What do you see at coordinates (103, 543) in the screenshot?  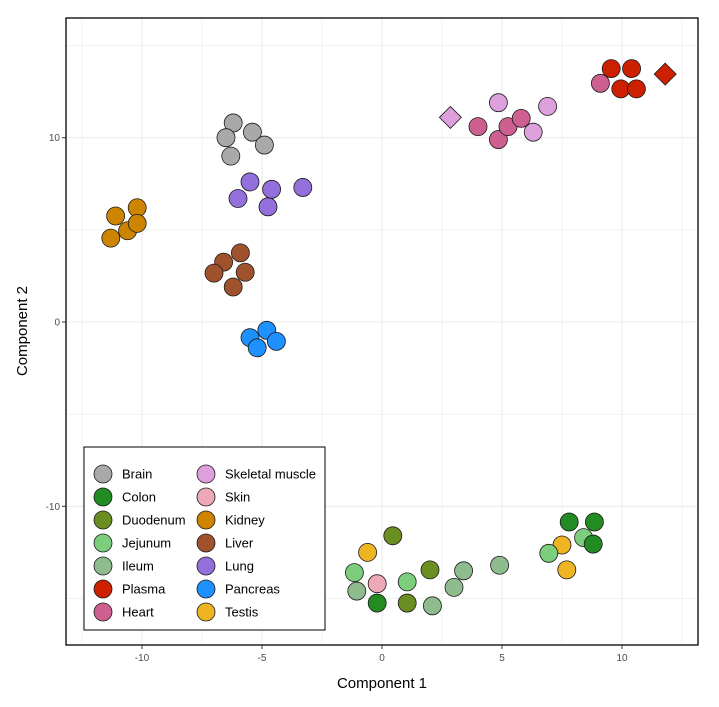 I see `legend-key-jejunum` at bounding box center [103, 543].